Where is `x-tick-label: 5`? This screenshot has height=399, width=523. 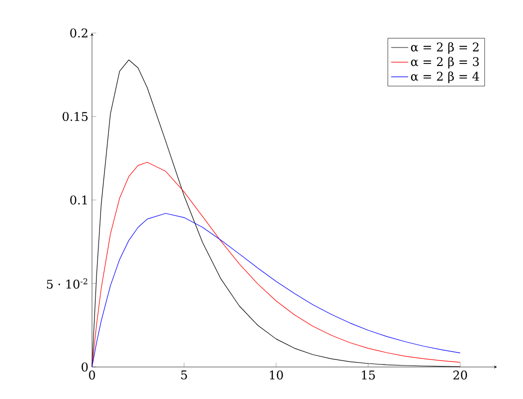
x-tick-label: 5 is located at coordinates (184, 375).